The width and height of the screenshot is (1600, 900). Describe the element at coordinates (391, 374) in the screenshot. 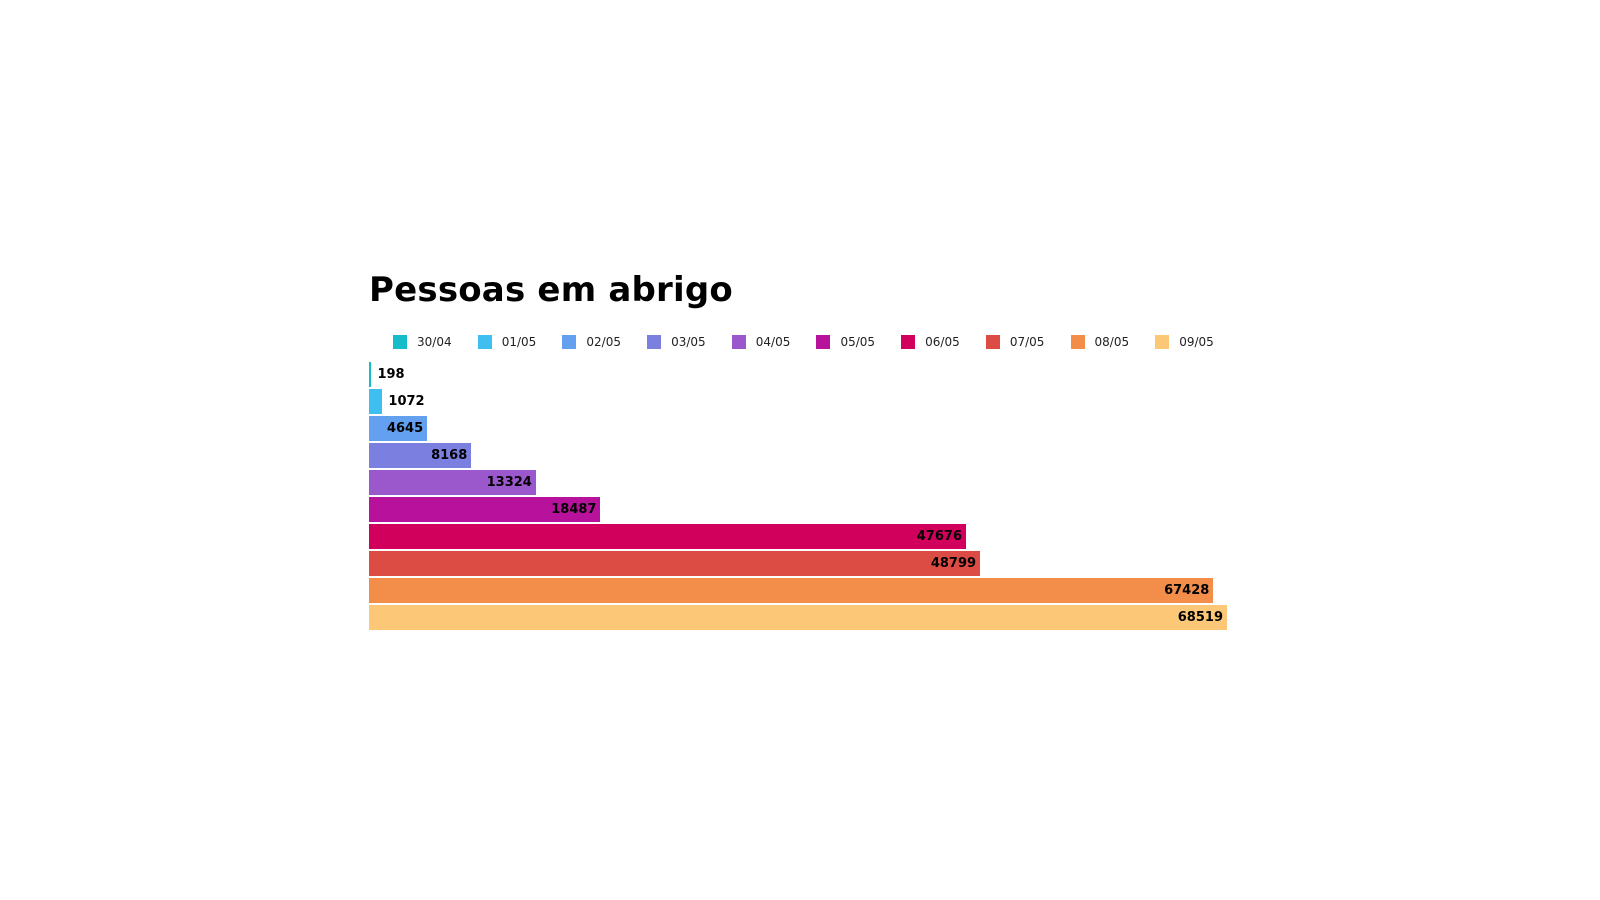

I see `bar-value-label: 198` at that location.